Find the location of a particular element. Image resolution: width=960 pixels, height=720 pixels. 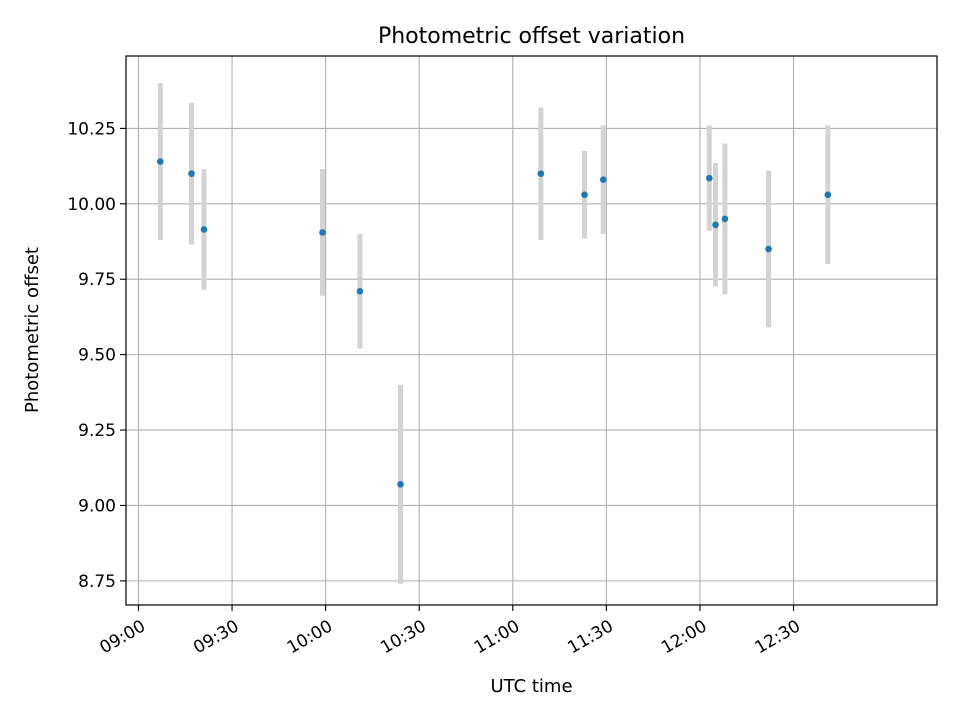

y-tick-label: 9.75 is located at coordinates (97, 280).